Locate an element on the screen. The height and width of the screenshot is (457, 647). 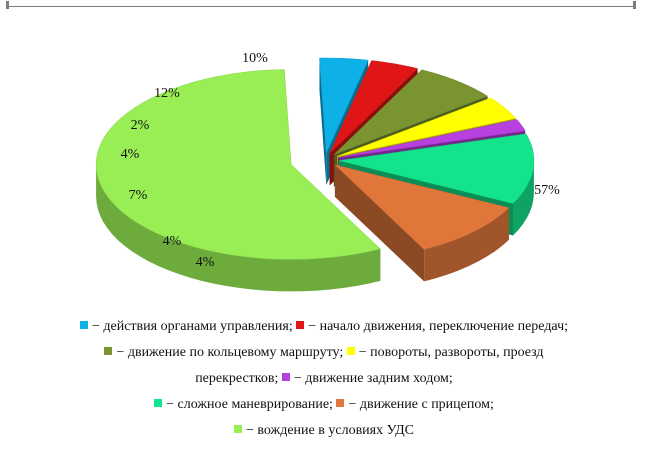
slice-value-label: 10% is located at coordinates (255, 58).